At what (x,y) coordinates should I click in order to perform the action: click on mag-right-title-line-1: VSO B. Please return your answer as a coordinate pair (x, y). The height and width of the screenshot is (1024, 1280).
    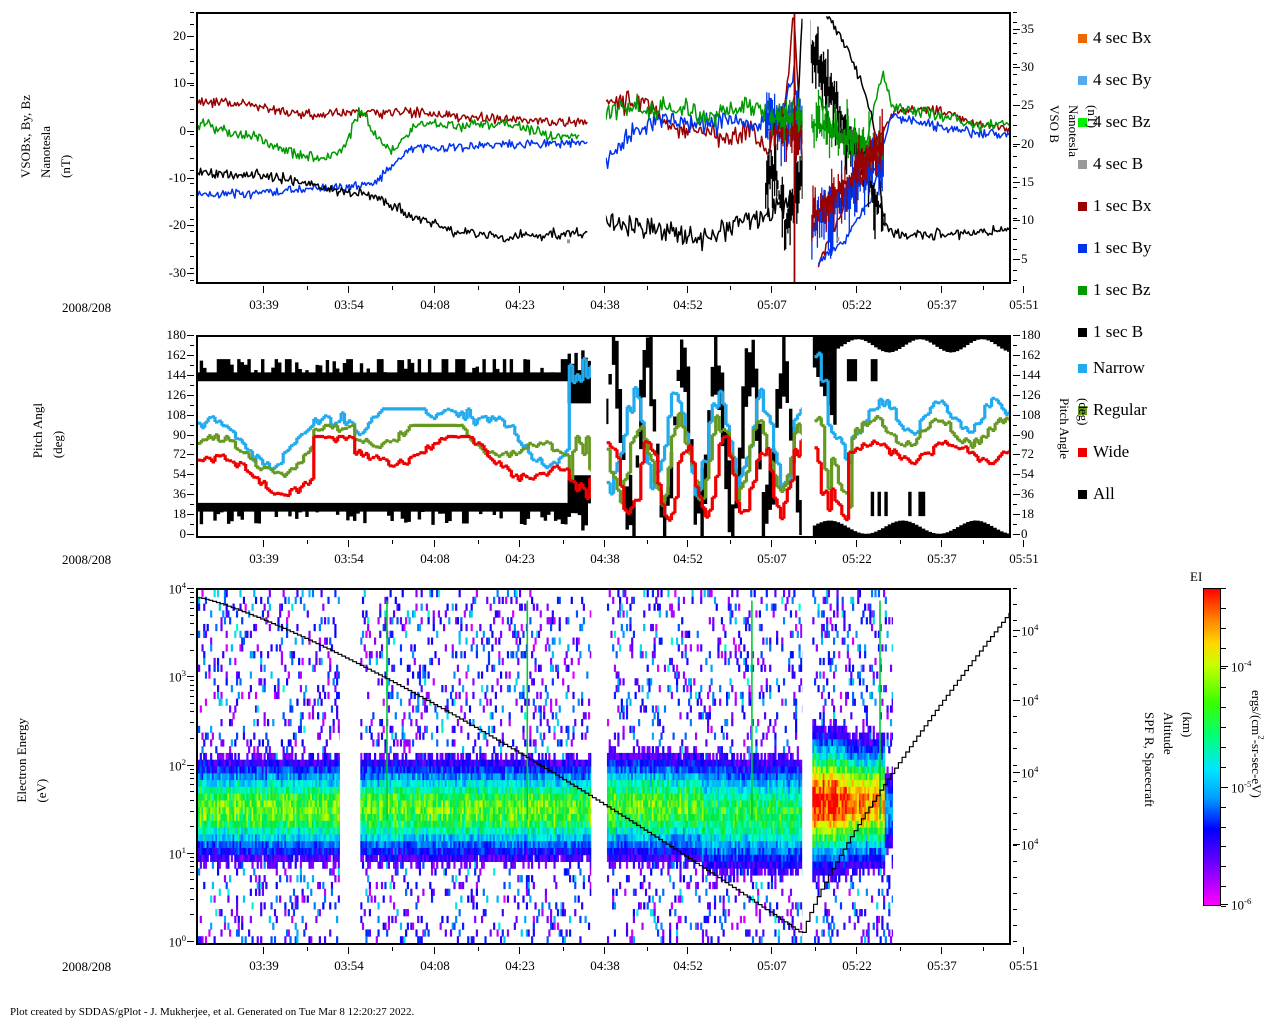
    Looking at the image, I should click on (1054, 124).